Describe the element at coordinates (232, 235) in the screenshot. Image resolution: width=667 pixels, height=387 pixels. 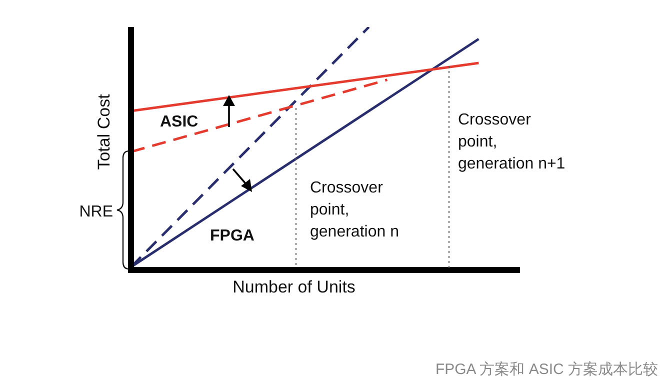
I see `annotation: FPGA` at that location.